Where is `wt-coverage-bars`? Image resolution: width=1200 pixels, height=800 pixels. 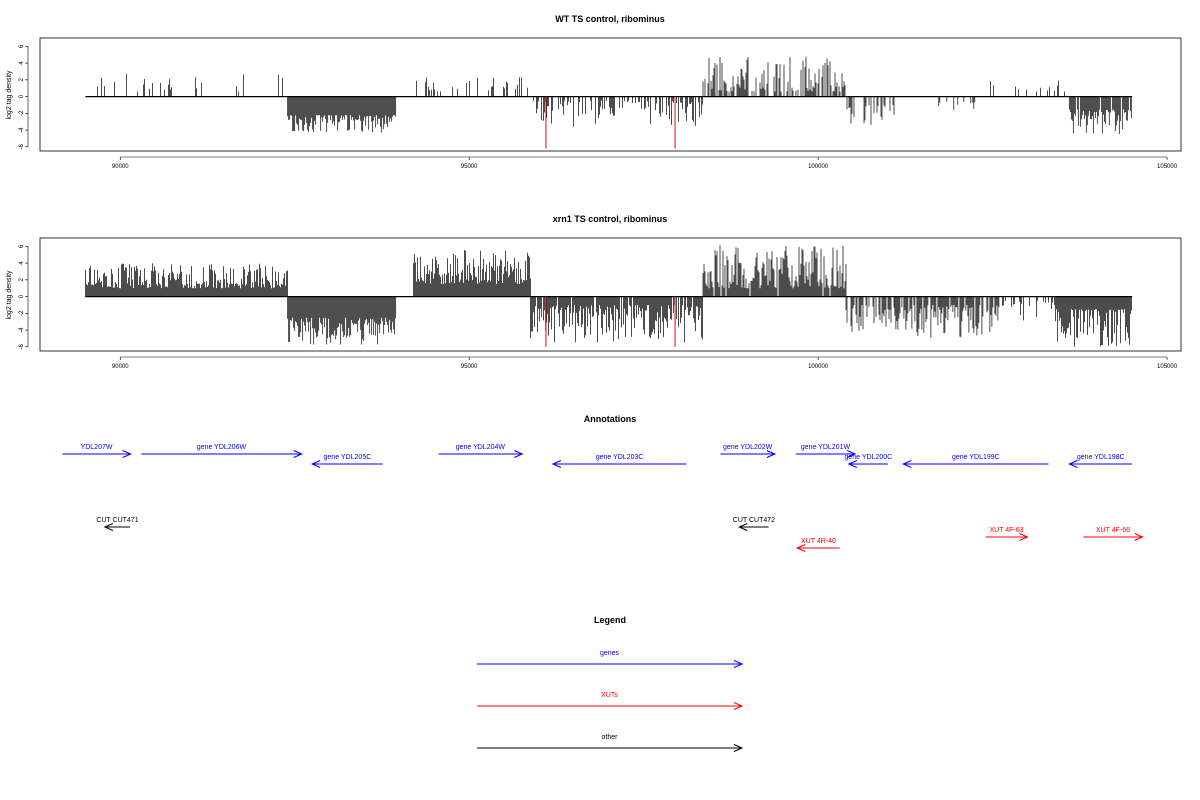 wt-coverage-bars is located at coordinates (609, 102).